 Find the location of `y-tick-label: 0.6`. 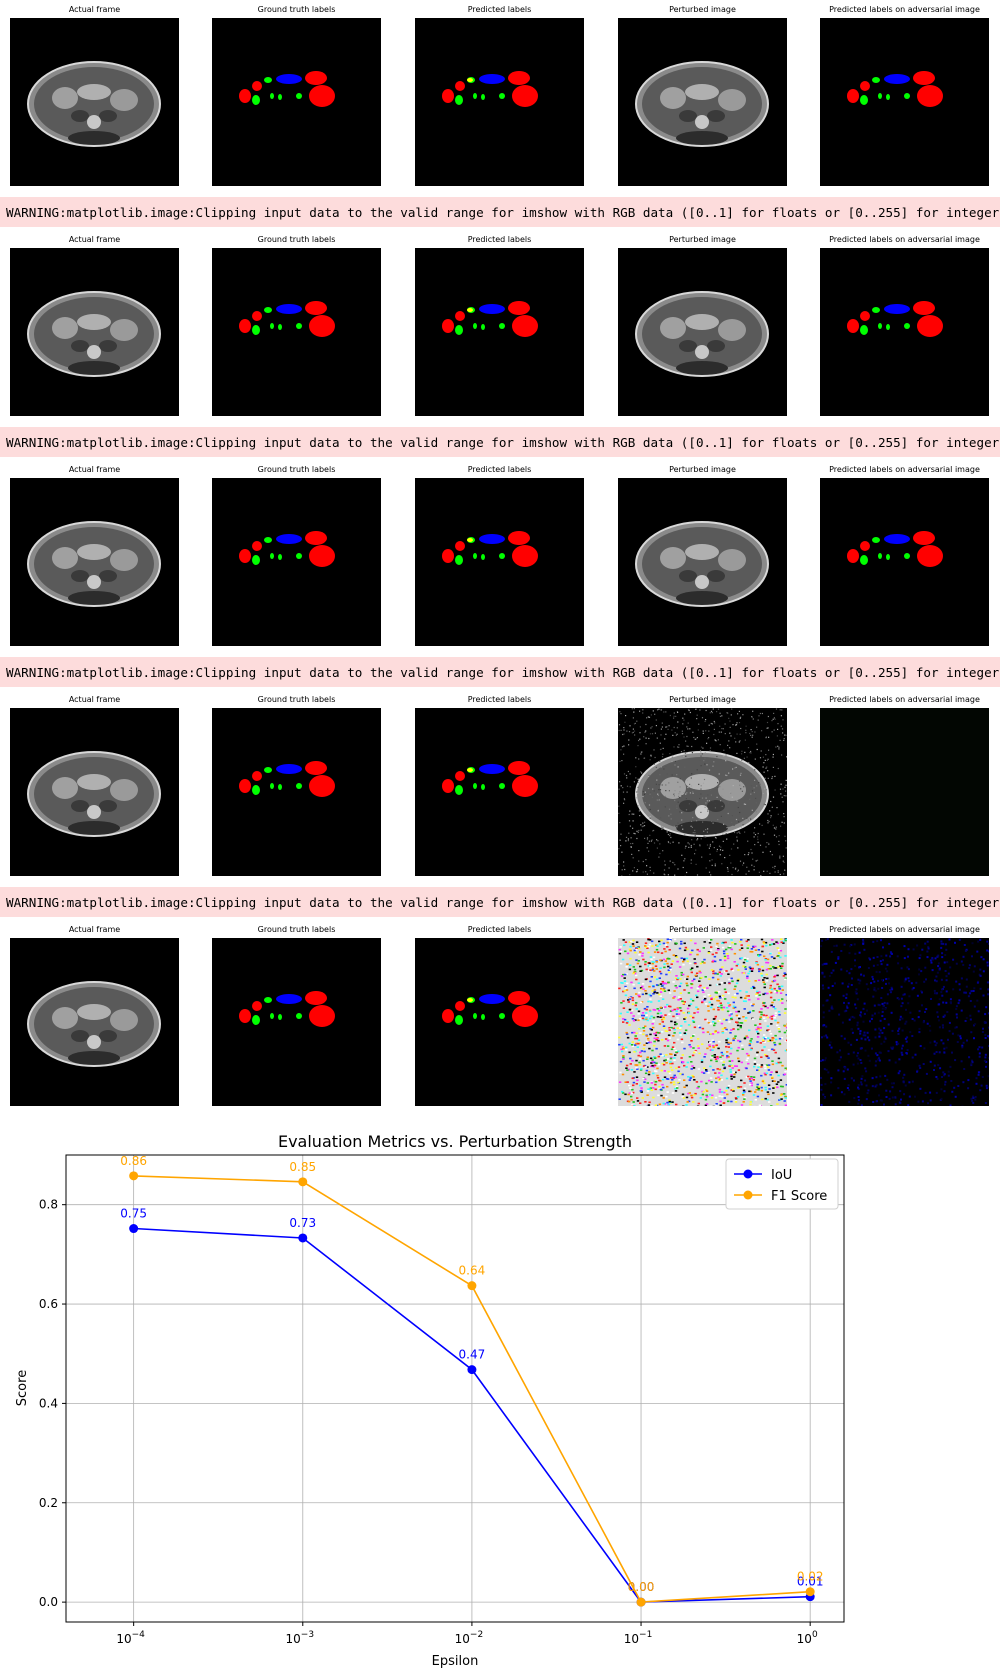

y-tick-label: 0.6 is located at coordinates (48, 1304).